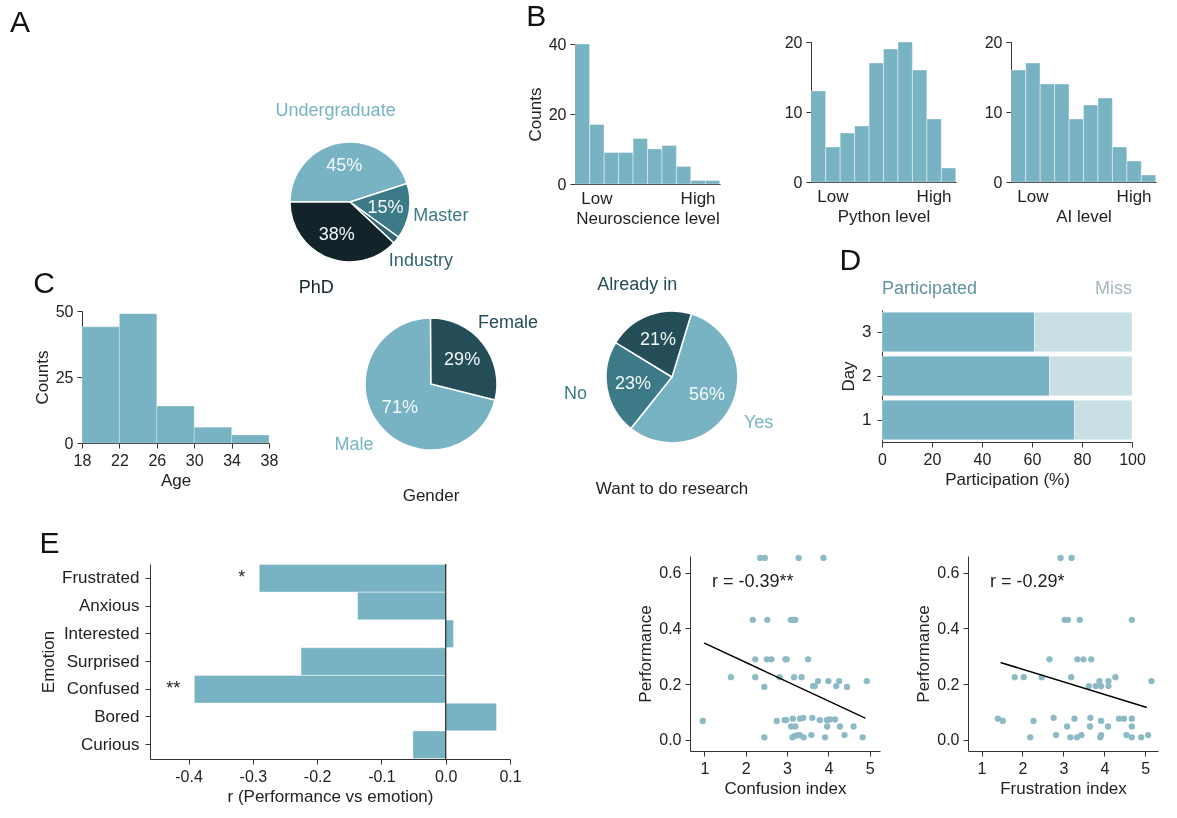 Image resolution: width=1177 pixels, height=818 pixels. What do you see at coordinates (194, 460) in the screenshot?
I see `x-tick-label: 30` at bounding box center [194, 460].